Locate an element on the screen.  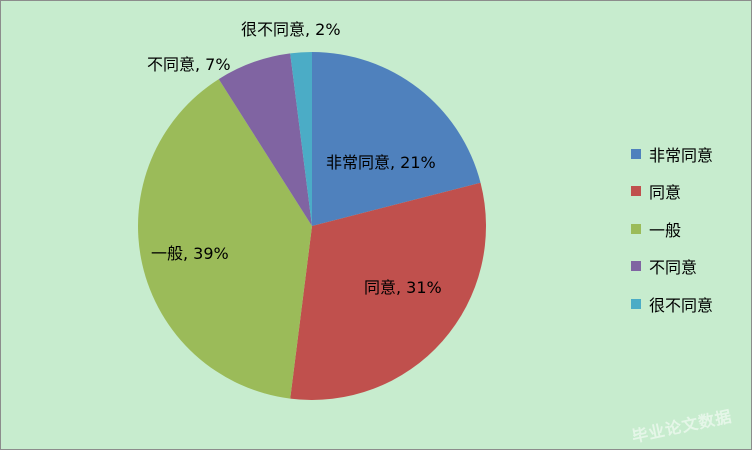
slice-label: 一般, 39% is located at coordinates (190, 253).